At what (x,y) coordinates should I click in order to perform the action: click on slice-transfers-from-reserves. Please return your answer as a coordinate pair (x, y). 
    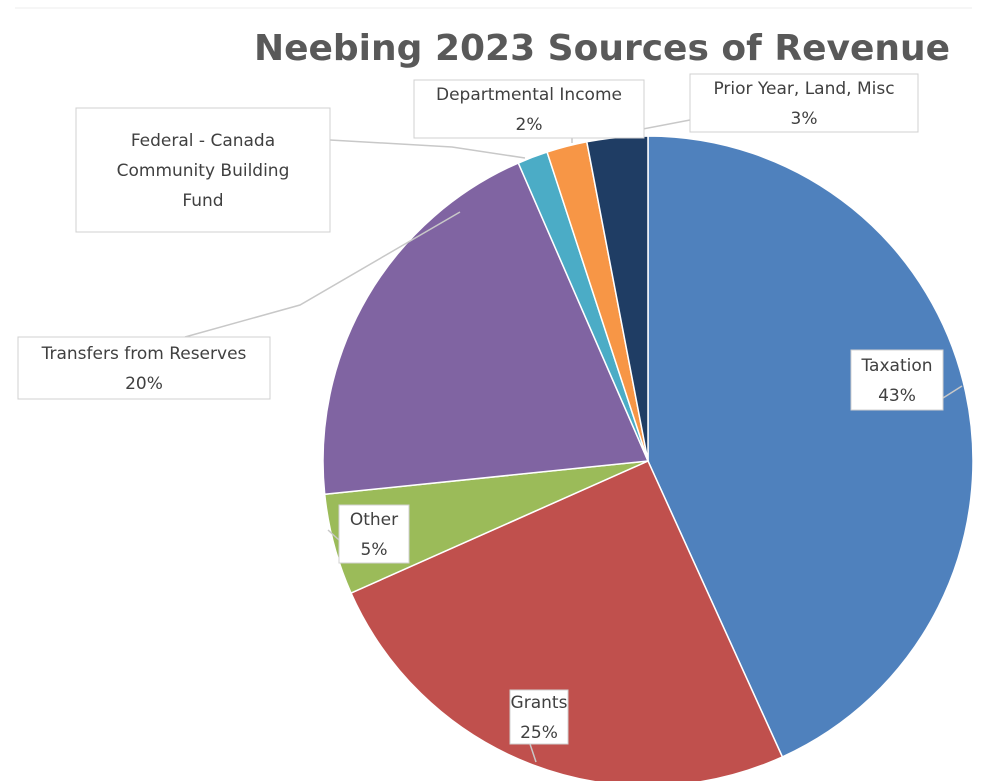
    Looking at the image, I should click on (486, 329).